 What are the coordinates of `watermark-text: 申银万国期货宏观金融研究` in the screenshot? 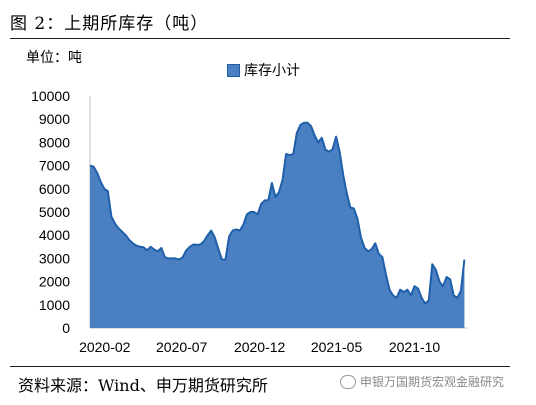 It's located at (432, 382).